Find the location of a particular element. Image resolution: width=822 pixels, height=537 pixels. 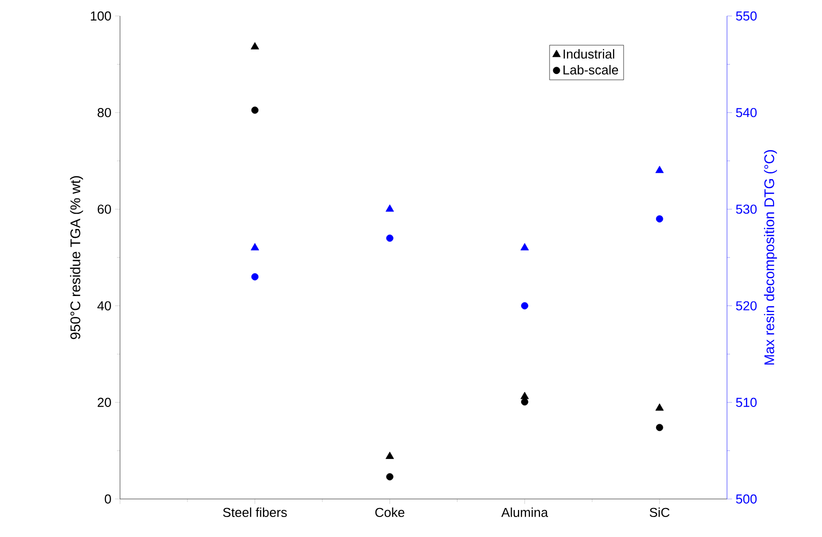

y-tick-label: 40 is located at coordinates (104, 305).